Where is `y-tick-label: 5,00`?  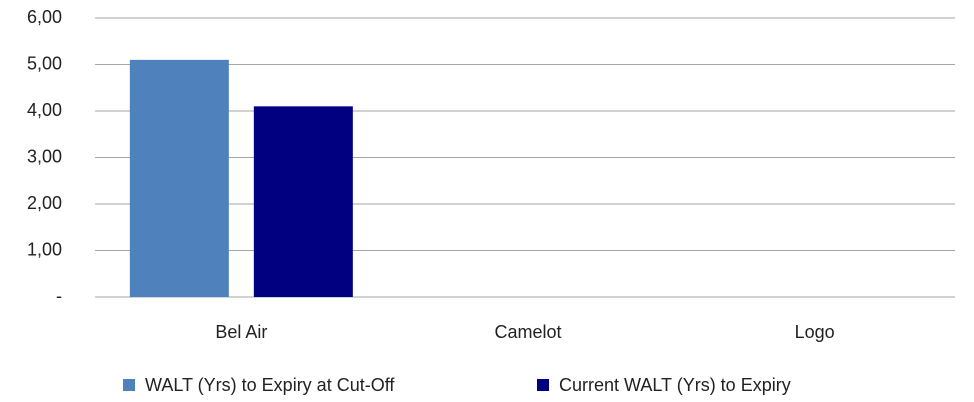
y-tick-label: 5,00 is located at coordinates (44, 63).